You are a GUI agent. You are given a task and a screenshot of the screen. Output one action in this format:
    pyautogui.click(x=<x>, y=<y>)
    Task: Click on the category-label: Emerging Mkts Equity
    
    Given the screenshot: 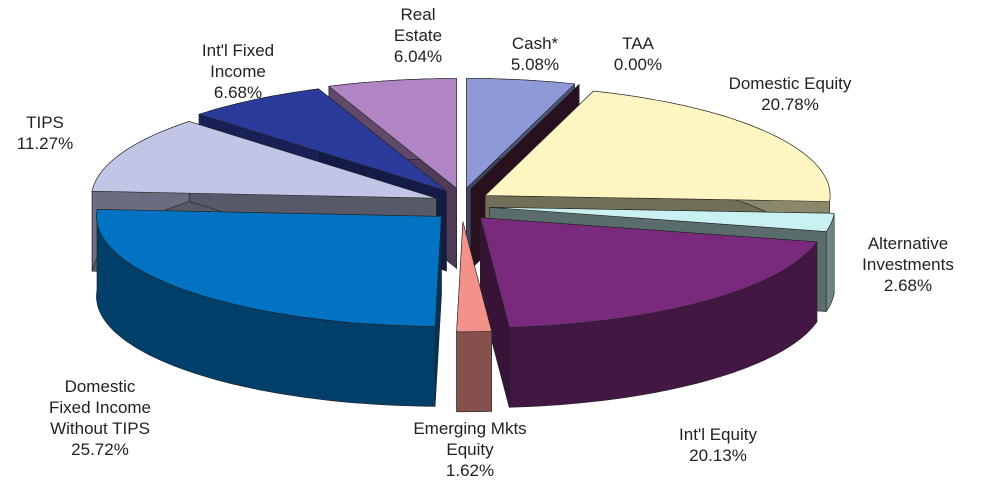 What is the action you would take?
    pyautogui.click(x=470, y=439)
    